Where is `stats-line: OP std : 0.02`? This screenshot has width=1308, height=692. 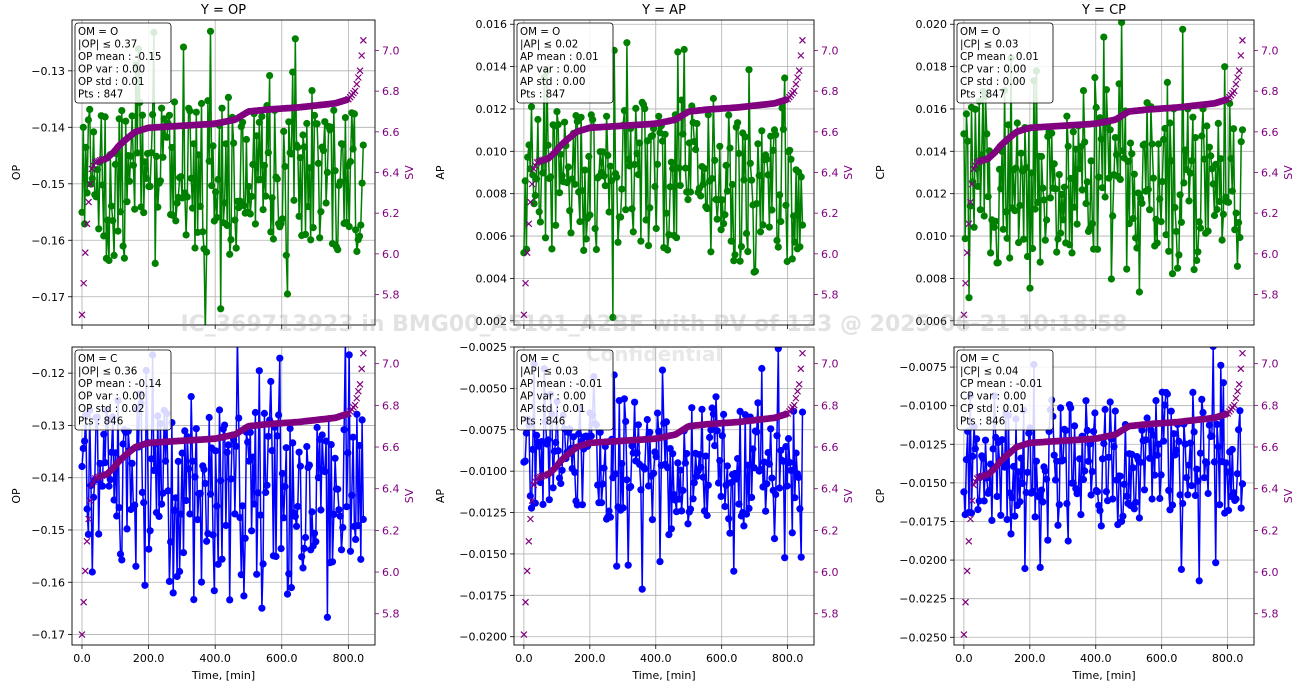
stats-line: OP std : 0.02 is located at coordinates (111, 409).